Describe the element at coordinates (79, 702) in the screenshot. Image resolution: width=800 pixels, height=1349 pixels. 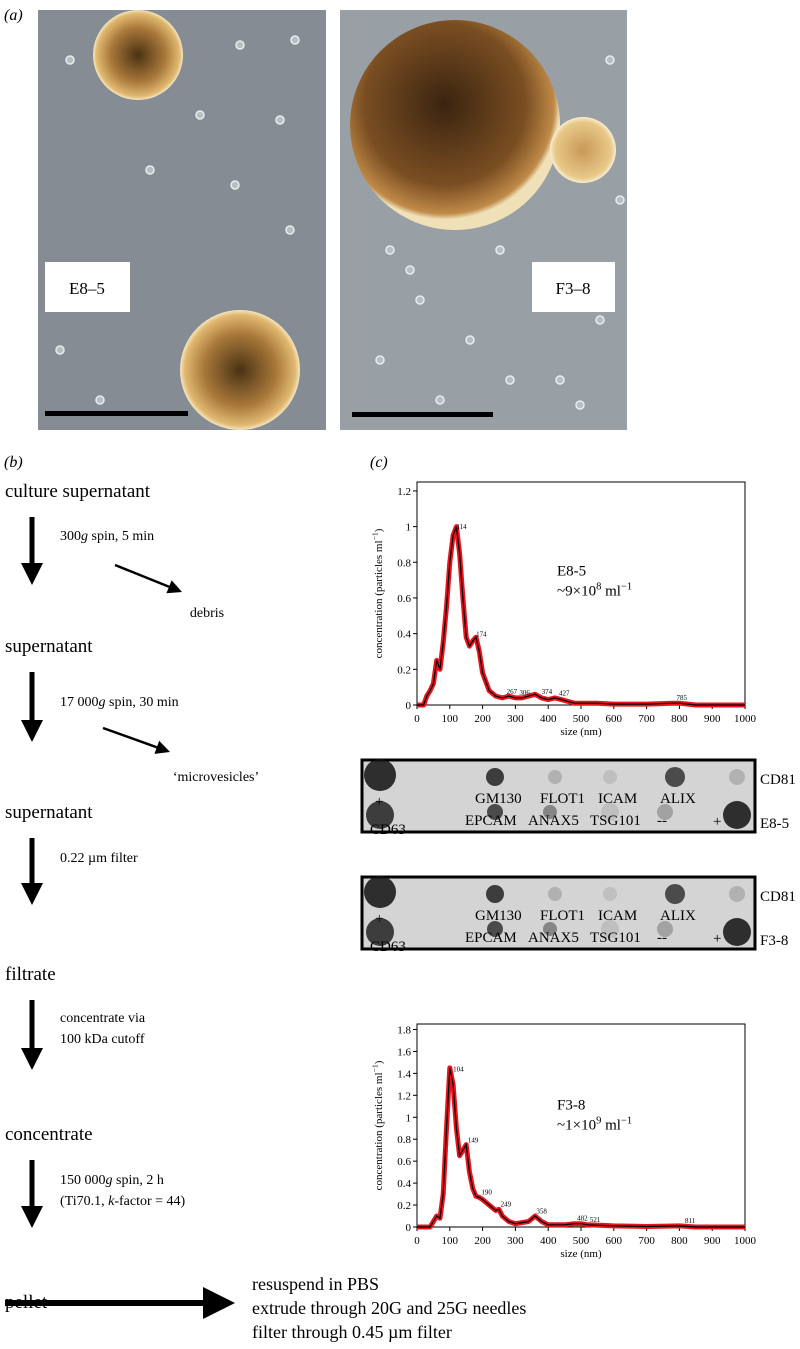
I see `text-run: 17 000` at that location.